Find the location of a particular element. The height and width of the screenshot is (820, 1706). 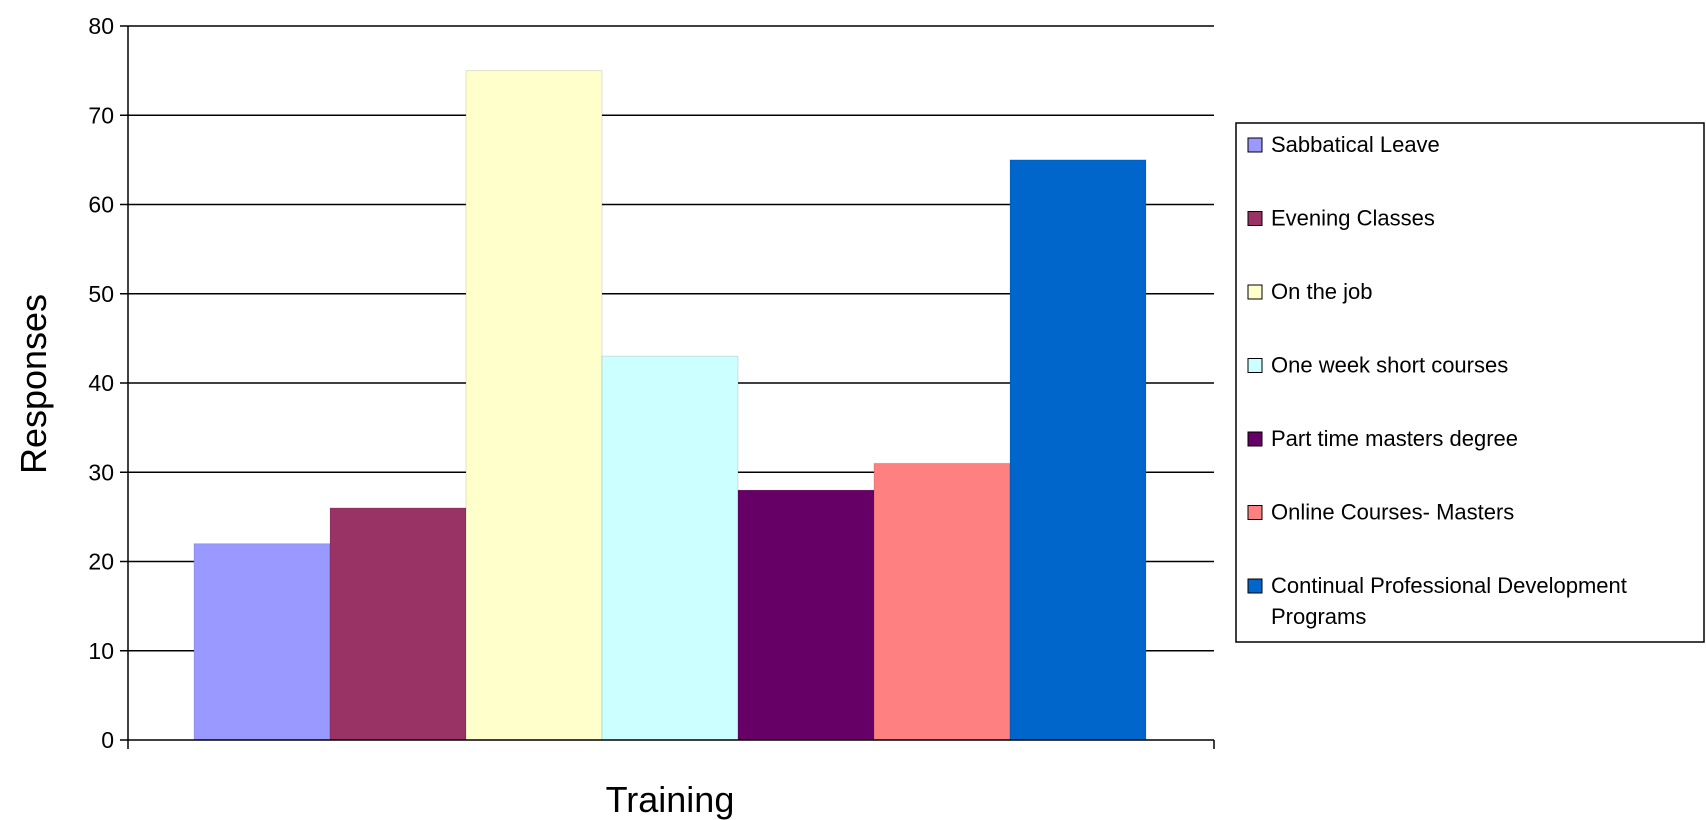

x-axis-title: Training is located at coordinates (670, 799).